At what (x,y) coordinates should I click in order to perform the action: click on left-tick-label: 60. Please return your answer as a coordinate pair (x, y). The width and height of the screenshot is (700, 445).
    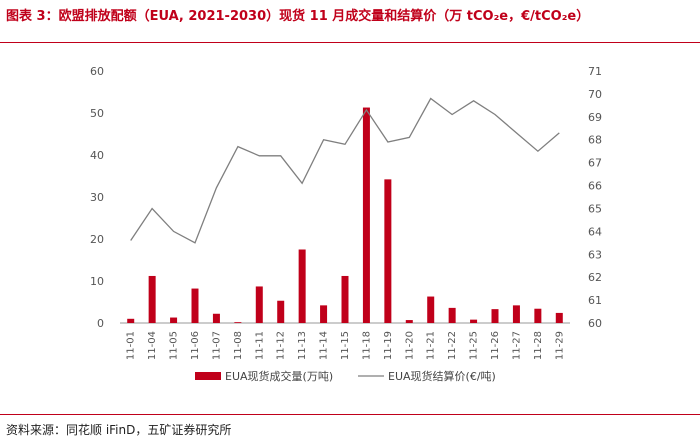
    Looking at the image, I should click on (97, 71).